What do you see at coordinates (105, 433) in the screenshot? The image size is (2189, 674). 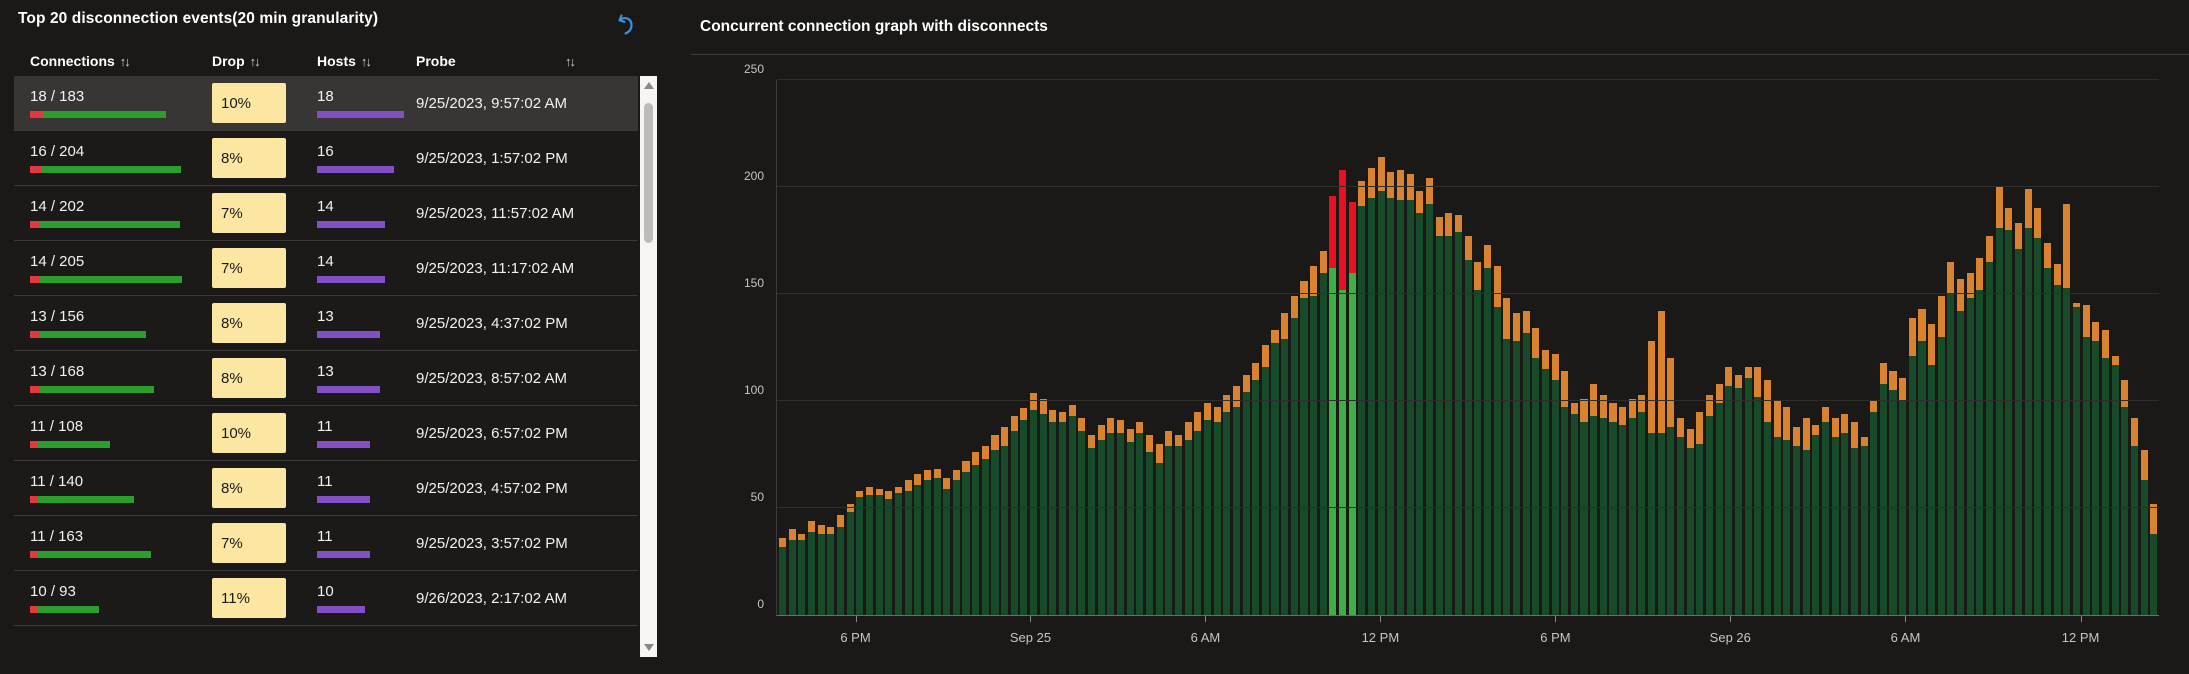 I see `connections-cell: 11 / 108` at bounding box center [105, 433].